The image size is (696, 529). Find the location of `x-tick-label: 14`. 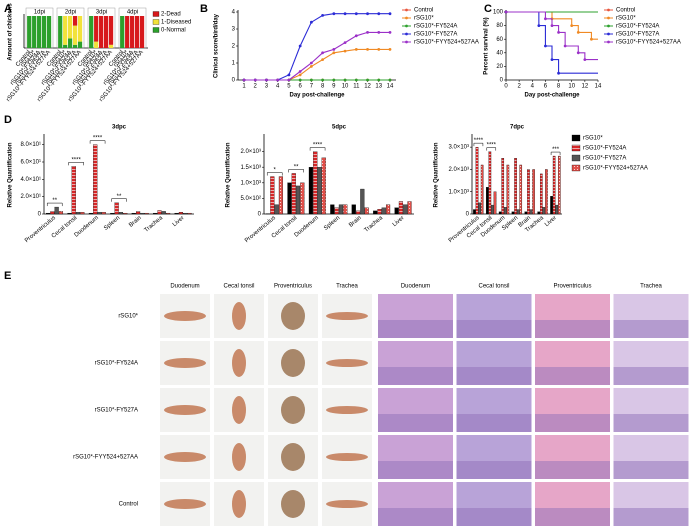

x-tick-label: 14 is located at coordinates (598, 87).